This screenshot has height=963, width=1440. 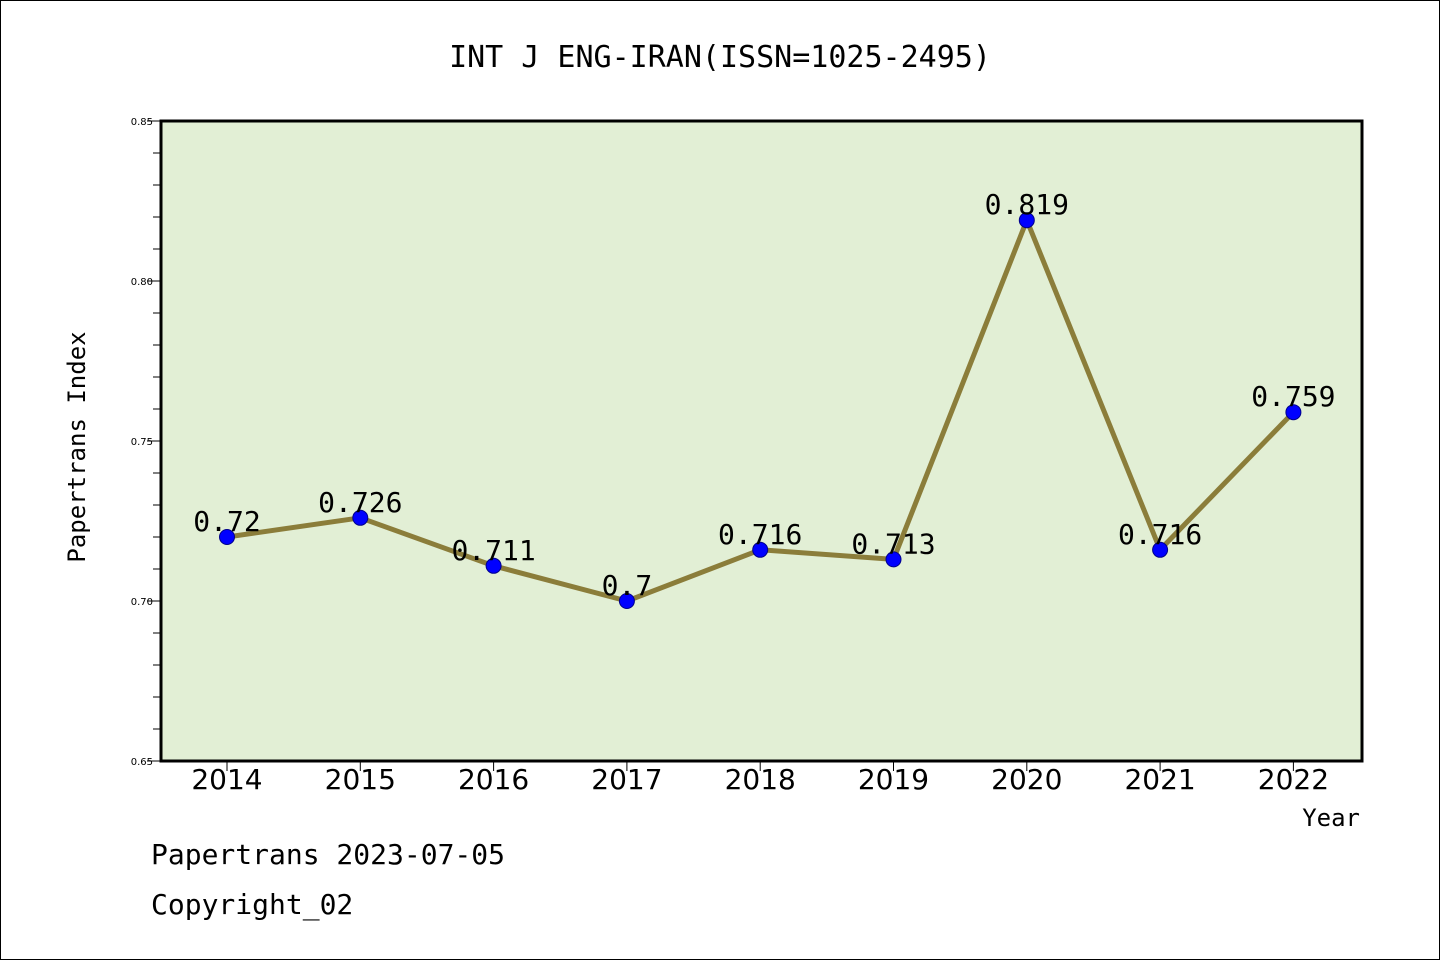 I want to click on x-tick-label: 2014, so click(x=226, y=779).